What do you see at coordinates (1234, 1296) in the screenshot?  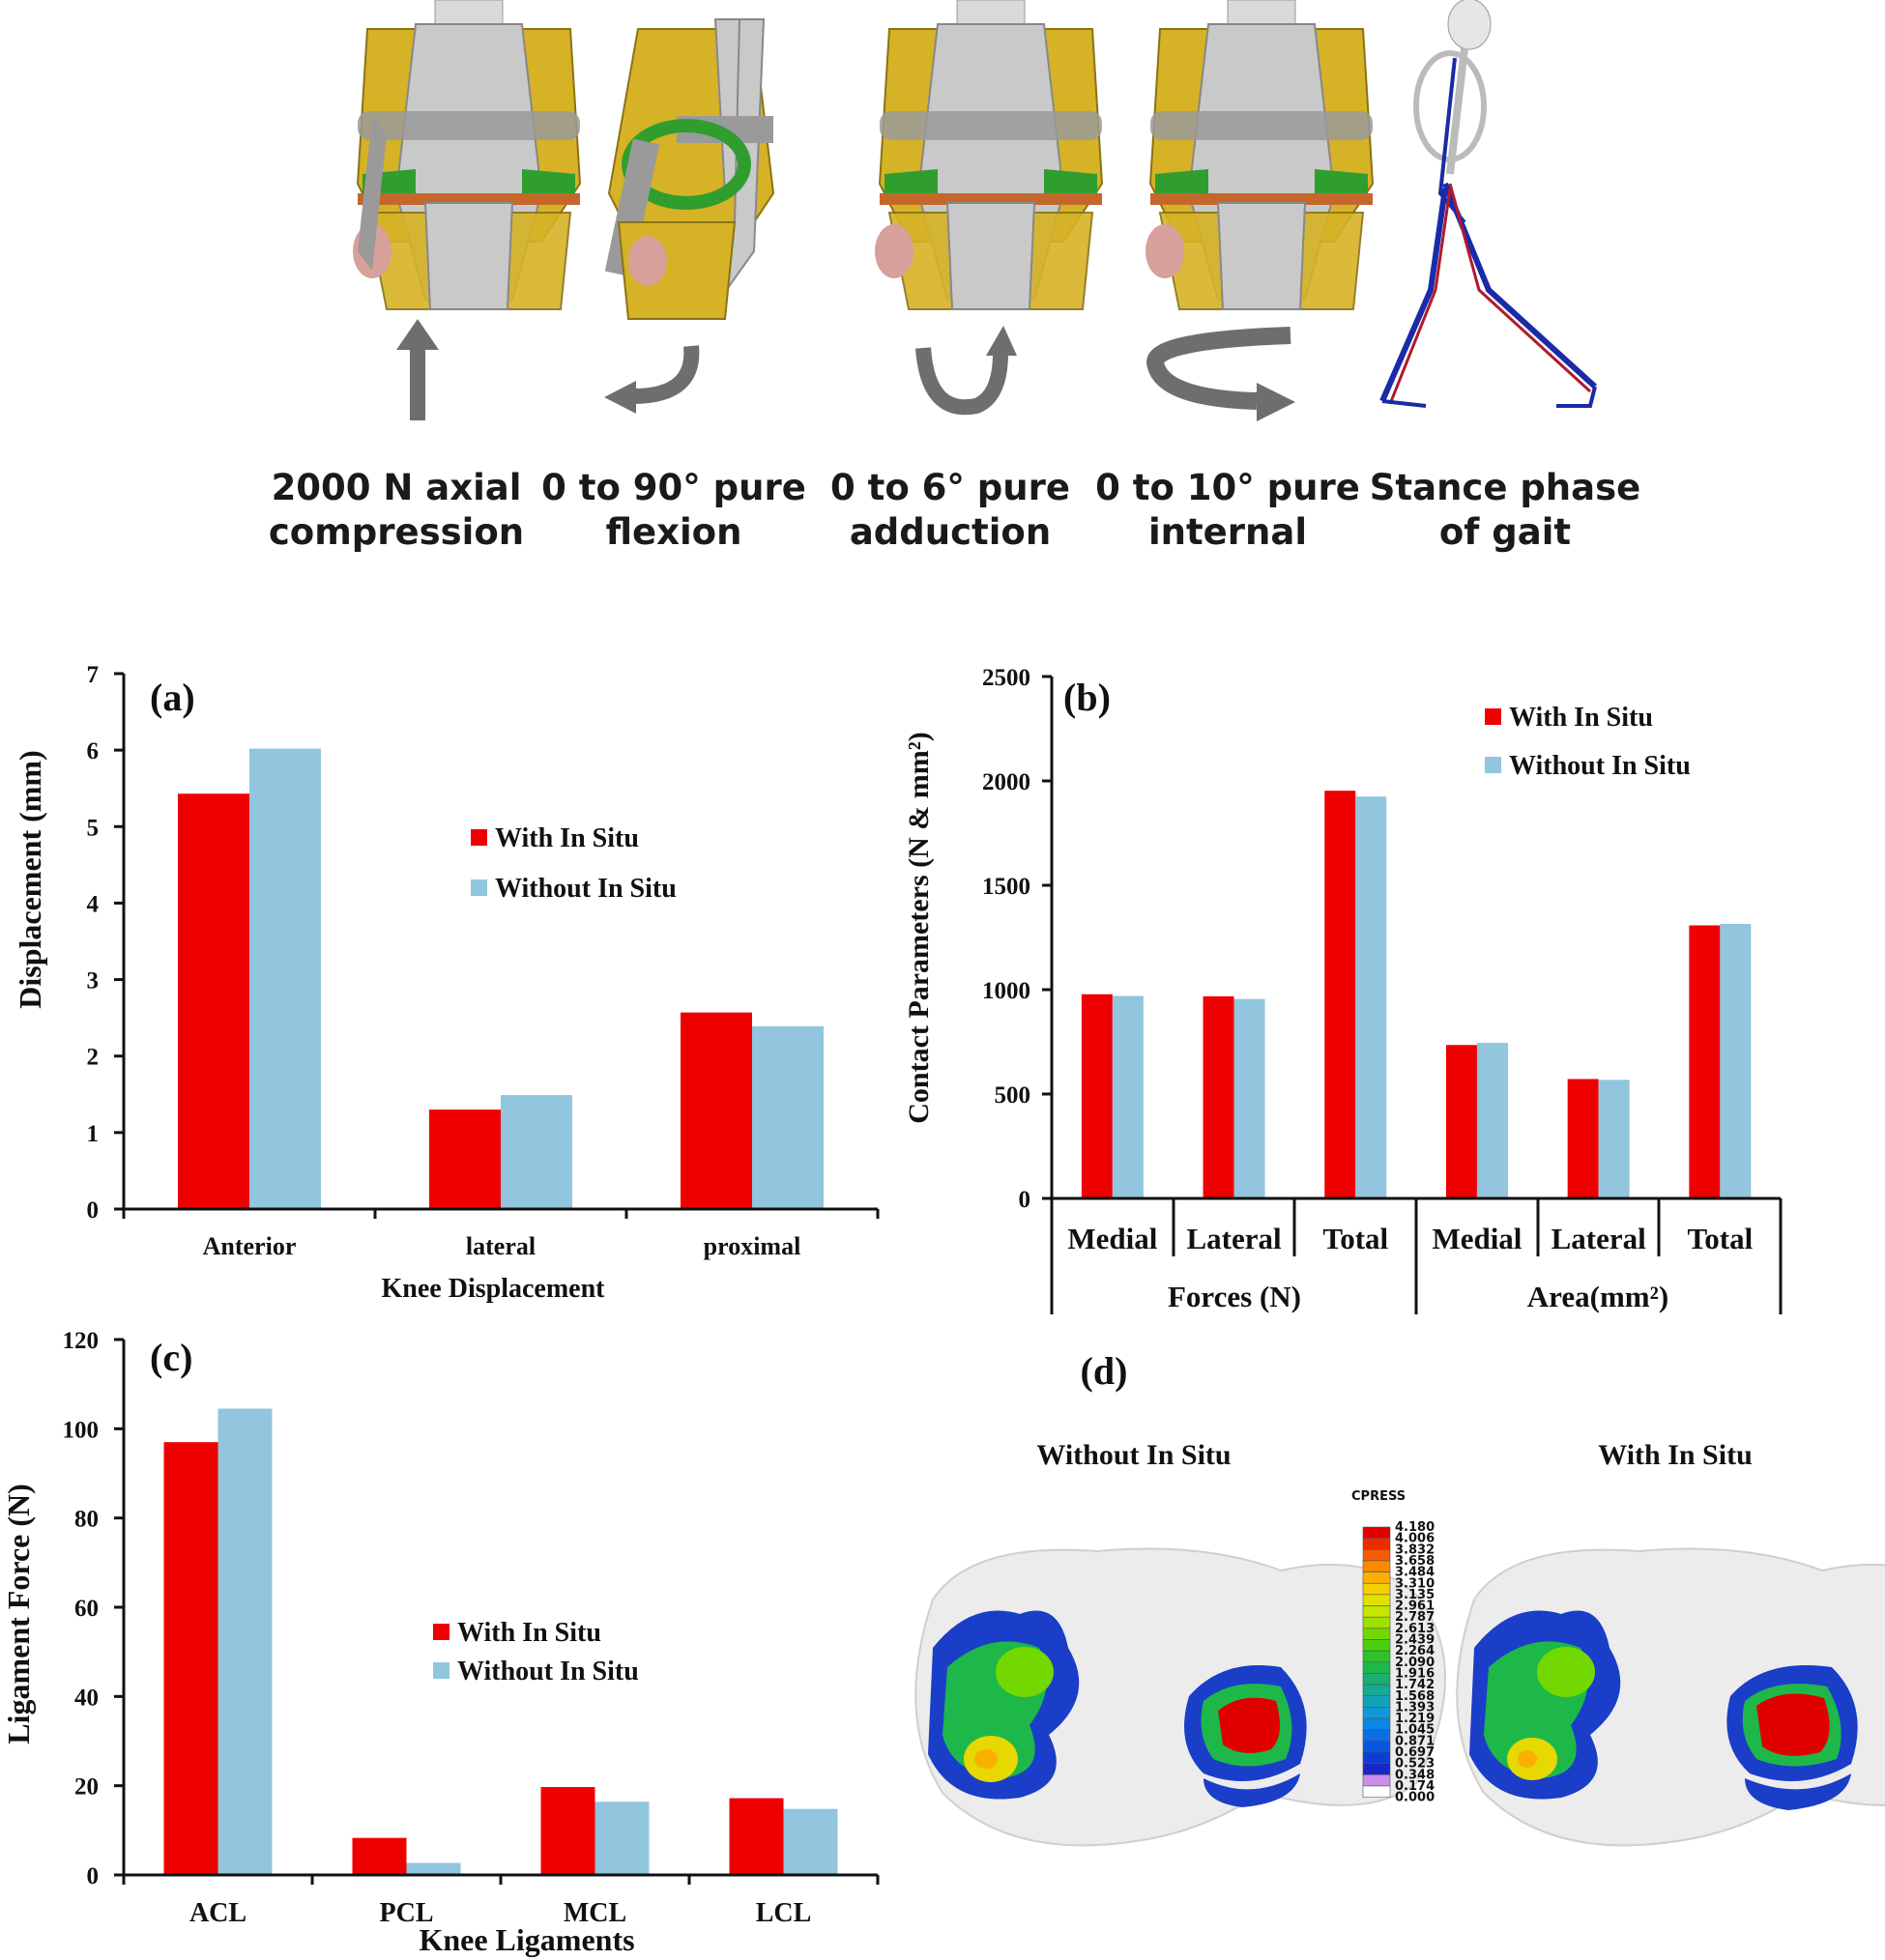 I see `chart-b-group-forces: Forces (N)` at bounding box center [1234, 1296].